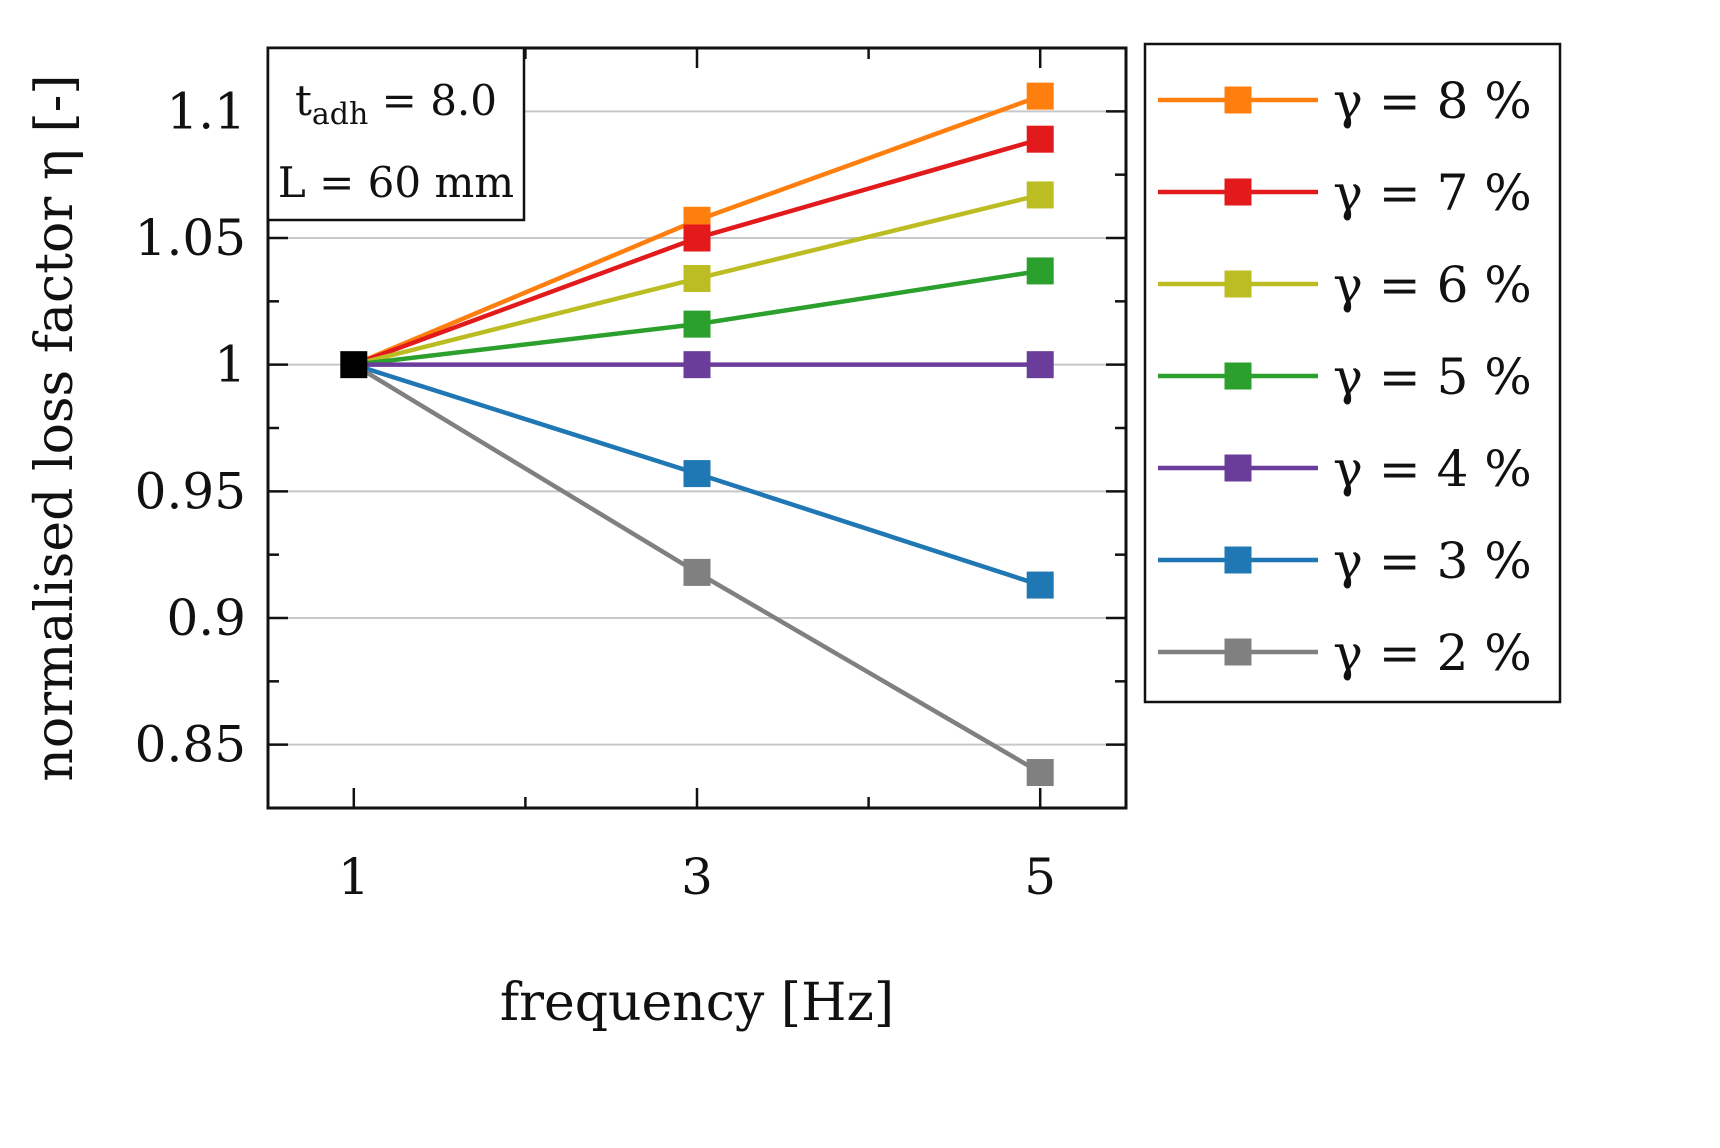  Describe the element at coordinates (1432, 469) in the screenshot. I see `legend-label-4: γ = 4 %` at that location.